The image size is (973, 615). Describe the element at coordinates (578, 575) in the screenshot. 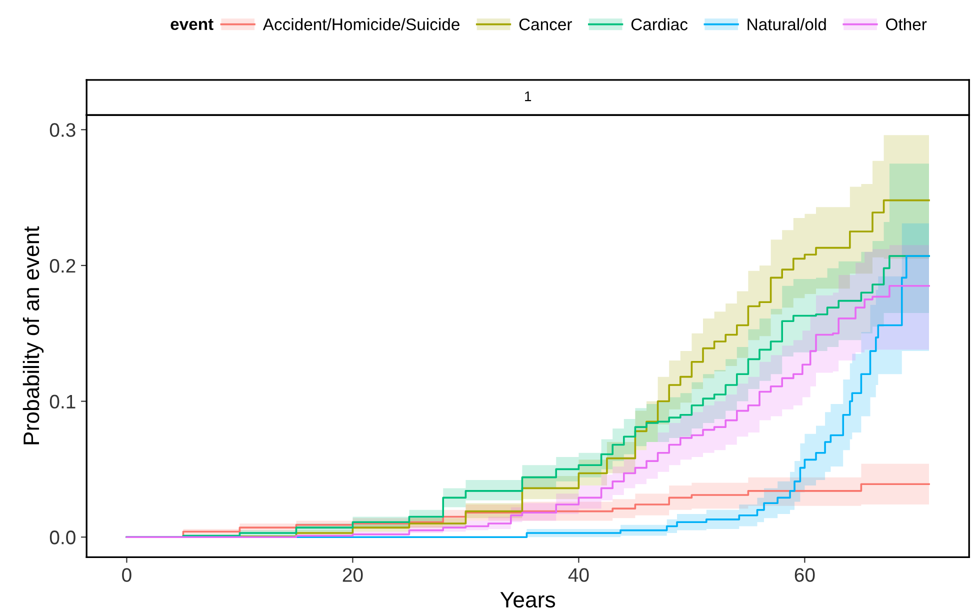

I see `x-tick-label: 40` at that location.